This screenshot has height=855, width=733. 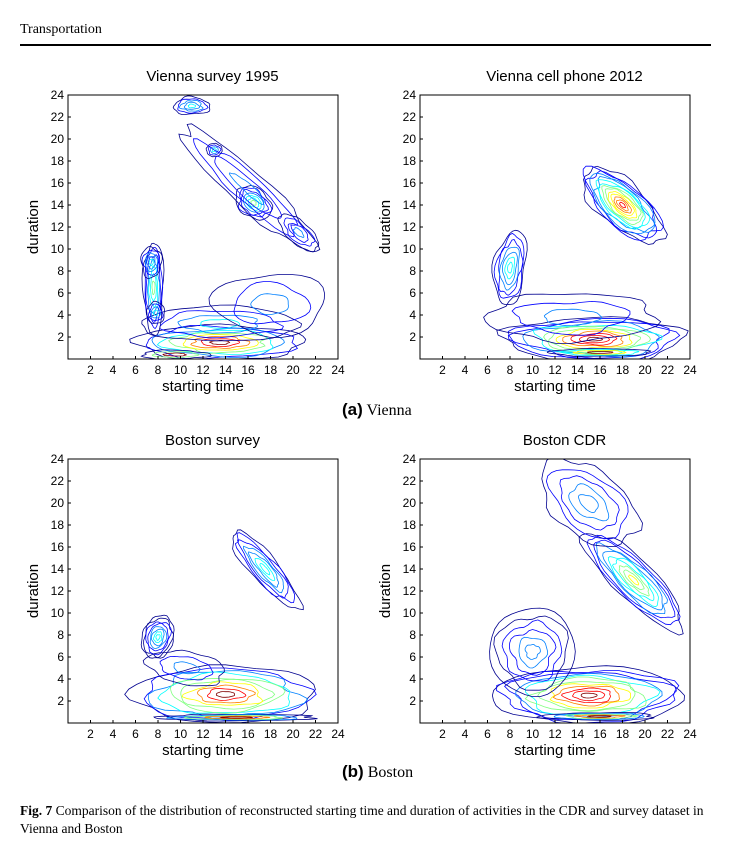 What do you see at coordinates (465, 370) in the screenshot?
I see `x-tick-label: 4` at bounding box center [465, 370].